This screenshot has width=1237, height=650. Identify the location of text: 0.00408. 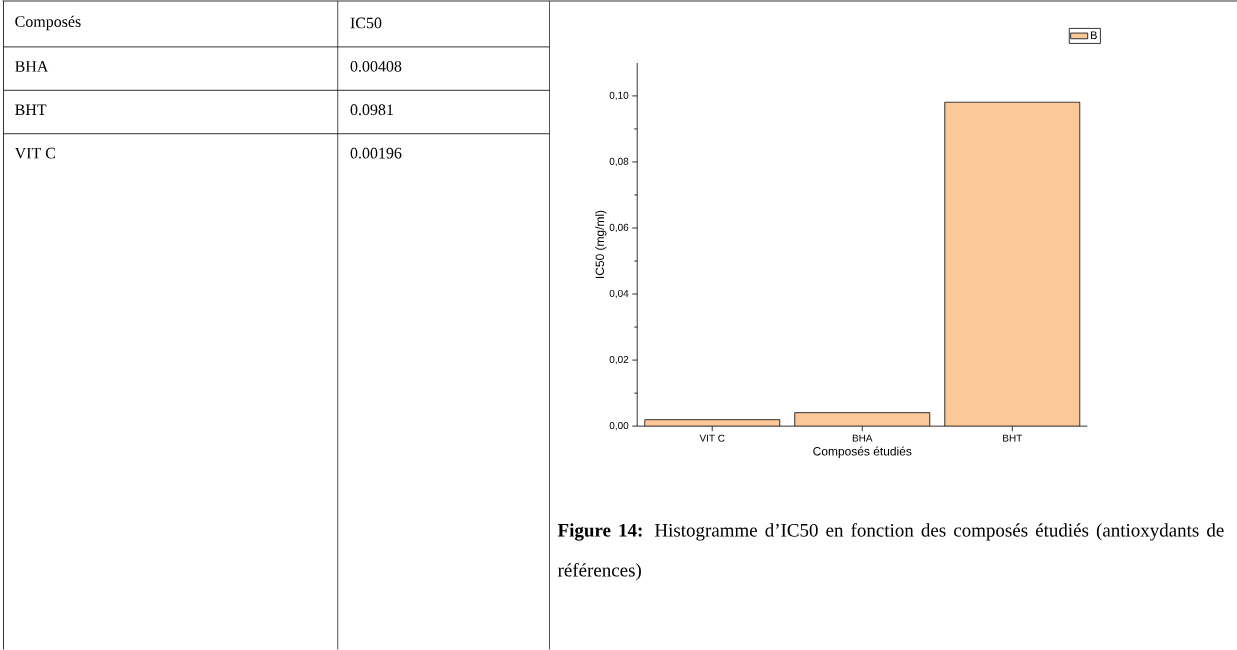
(376, 66).